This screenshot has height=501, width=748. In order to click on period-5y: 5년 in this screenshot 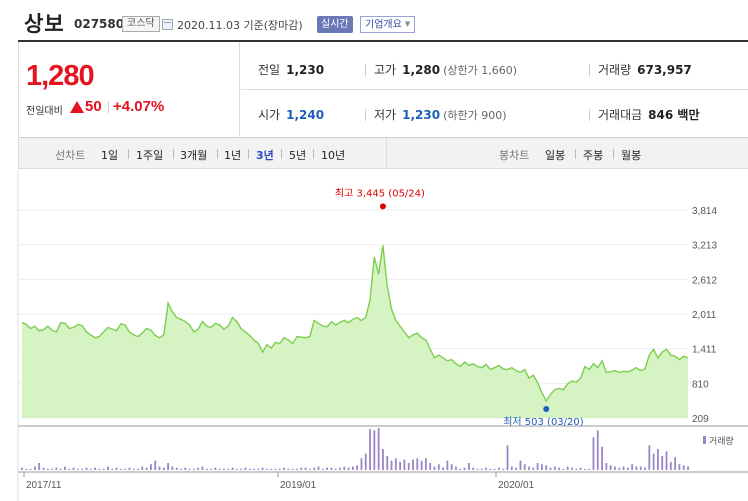, I will do `click(298, 155)`.